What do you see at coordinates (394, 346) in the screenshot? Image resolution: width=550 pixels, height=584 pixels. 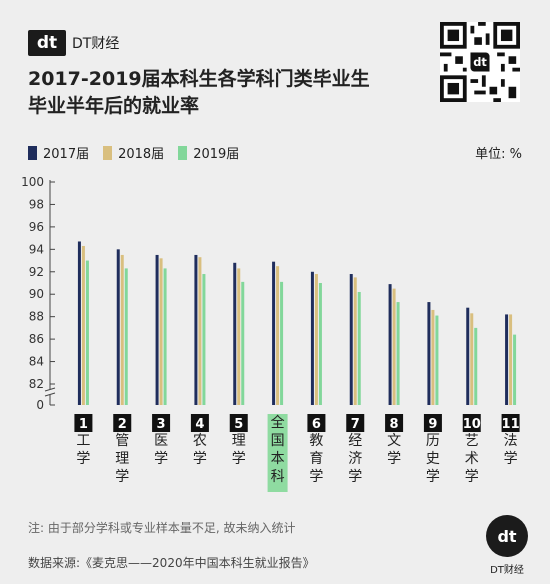 I see `bar-2018届-文学` at bounding box center [394, 346].